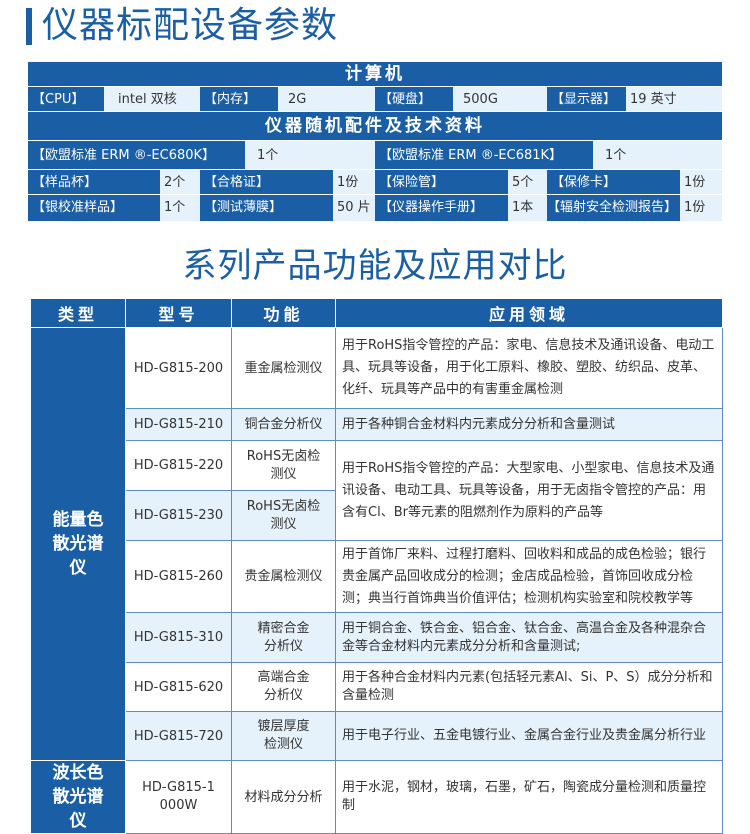  What do you see at coordinates (613, 208) in the screenshot?
I see `spec-label: 【辐射安全检测报告】` at bounding box center [613, 208].